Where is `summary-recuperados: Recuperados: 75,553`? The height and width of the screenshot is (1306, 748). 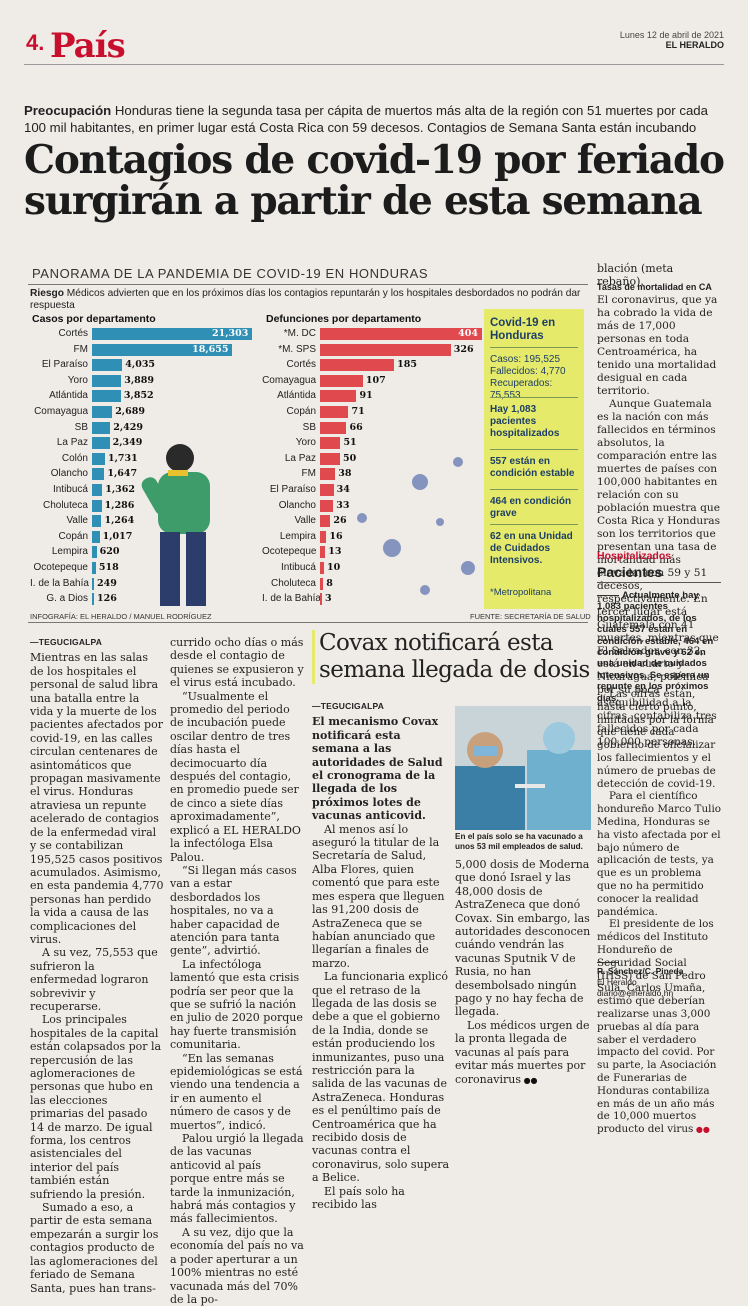
summary-recuperados: Recuperados: 75,553 is located at coordinates (521, 389).